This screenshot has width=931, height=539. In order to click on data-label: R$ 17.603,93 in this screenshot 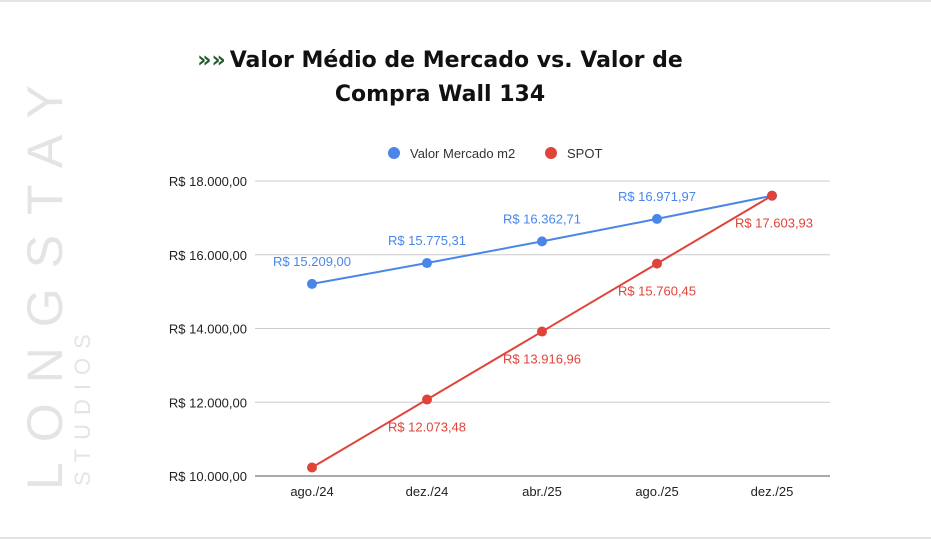, I will do `click(774, 223)`.